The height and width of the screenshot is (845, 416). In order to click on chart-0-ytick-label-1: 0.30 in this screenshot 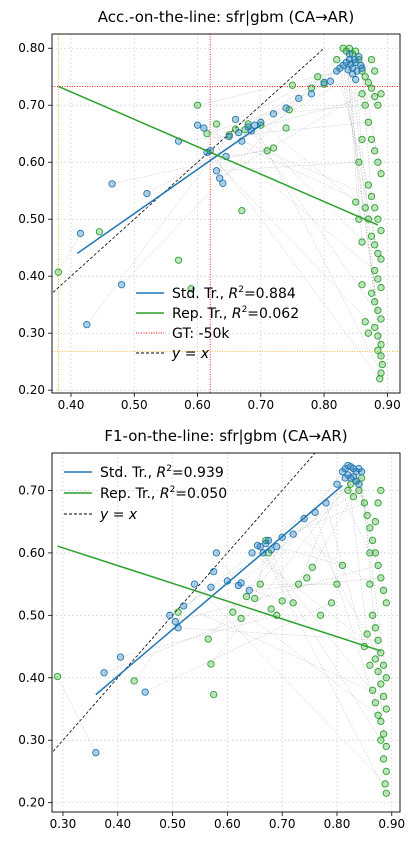, I will do `click(31, 333)`.